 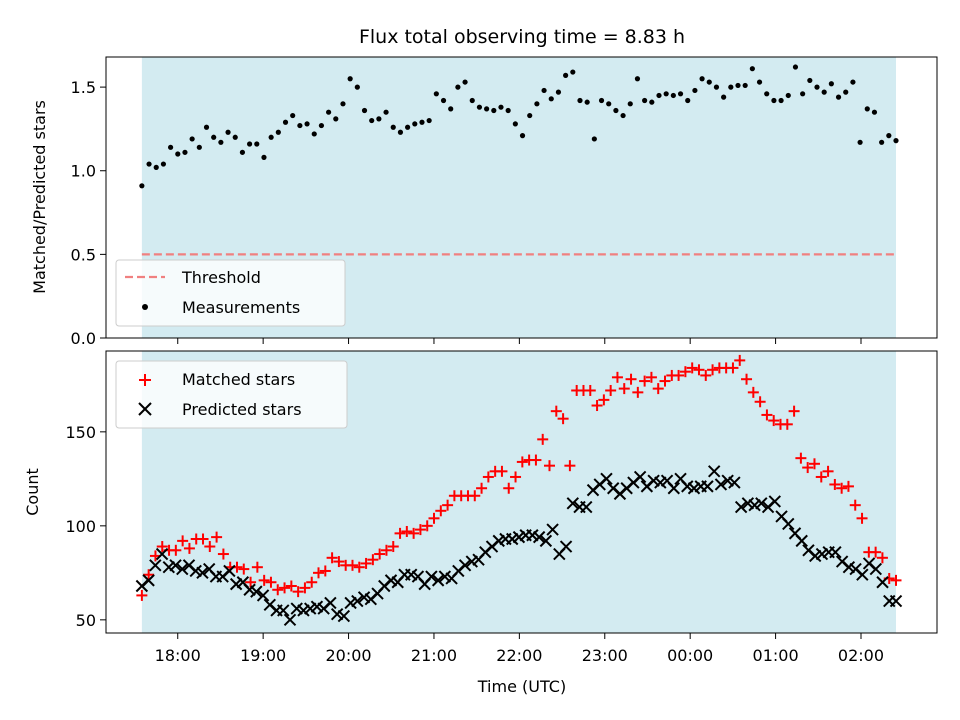 I want to click on y-tick-label: 150, so click(x=80, y=432).